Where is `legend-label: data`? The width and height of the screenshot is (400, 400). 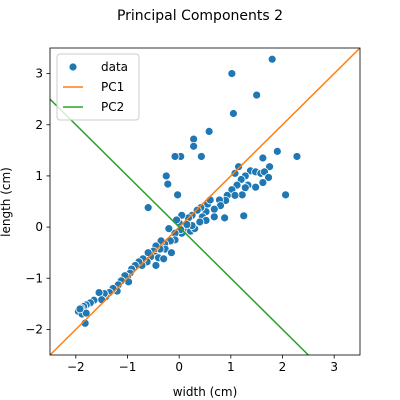
legend-label: data is located at coordinates (114, 67).